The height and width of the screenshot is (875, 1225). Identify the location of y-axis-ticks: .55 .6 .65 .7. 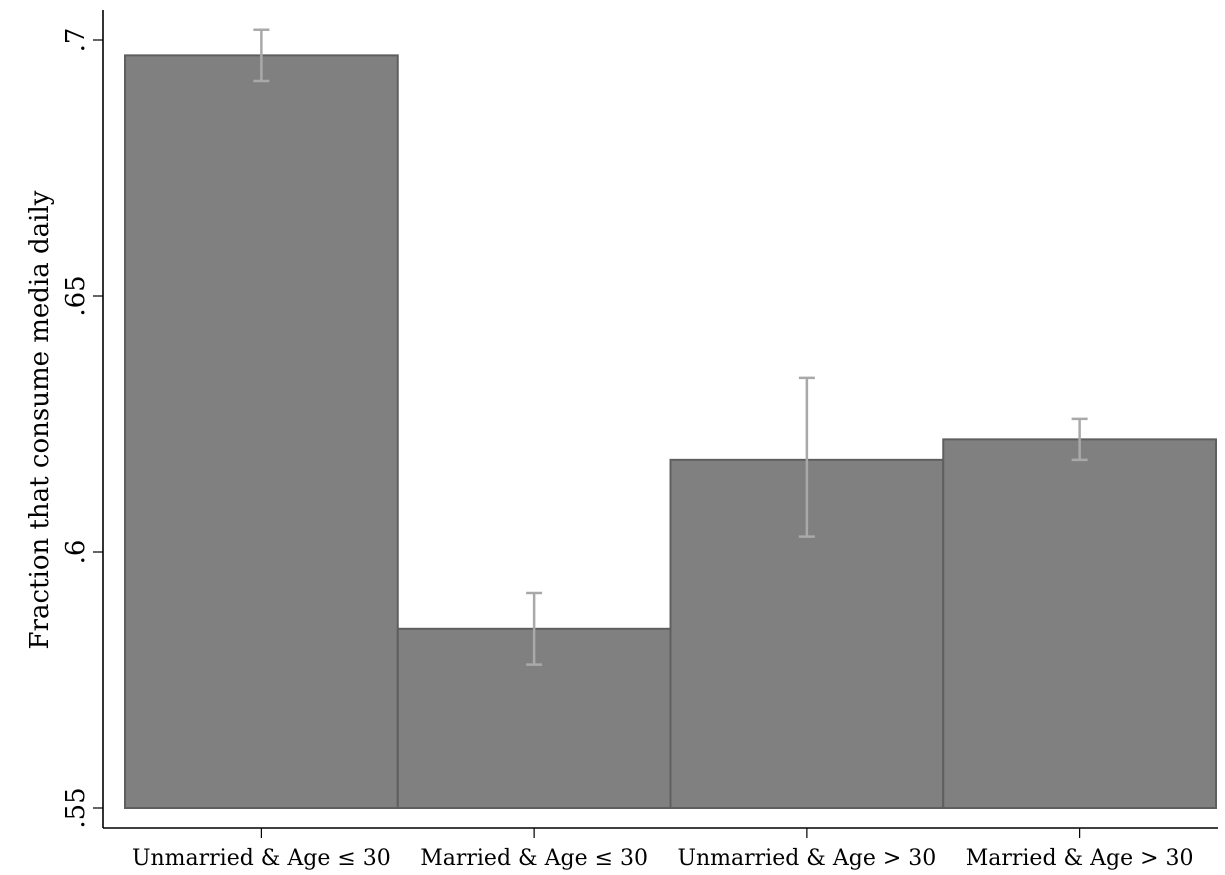
(82, 428).